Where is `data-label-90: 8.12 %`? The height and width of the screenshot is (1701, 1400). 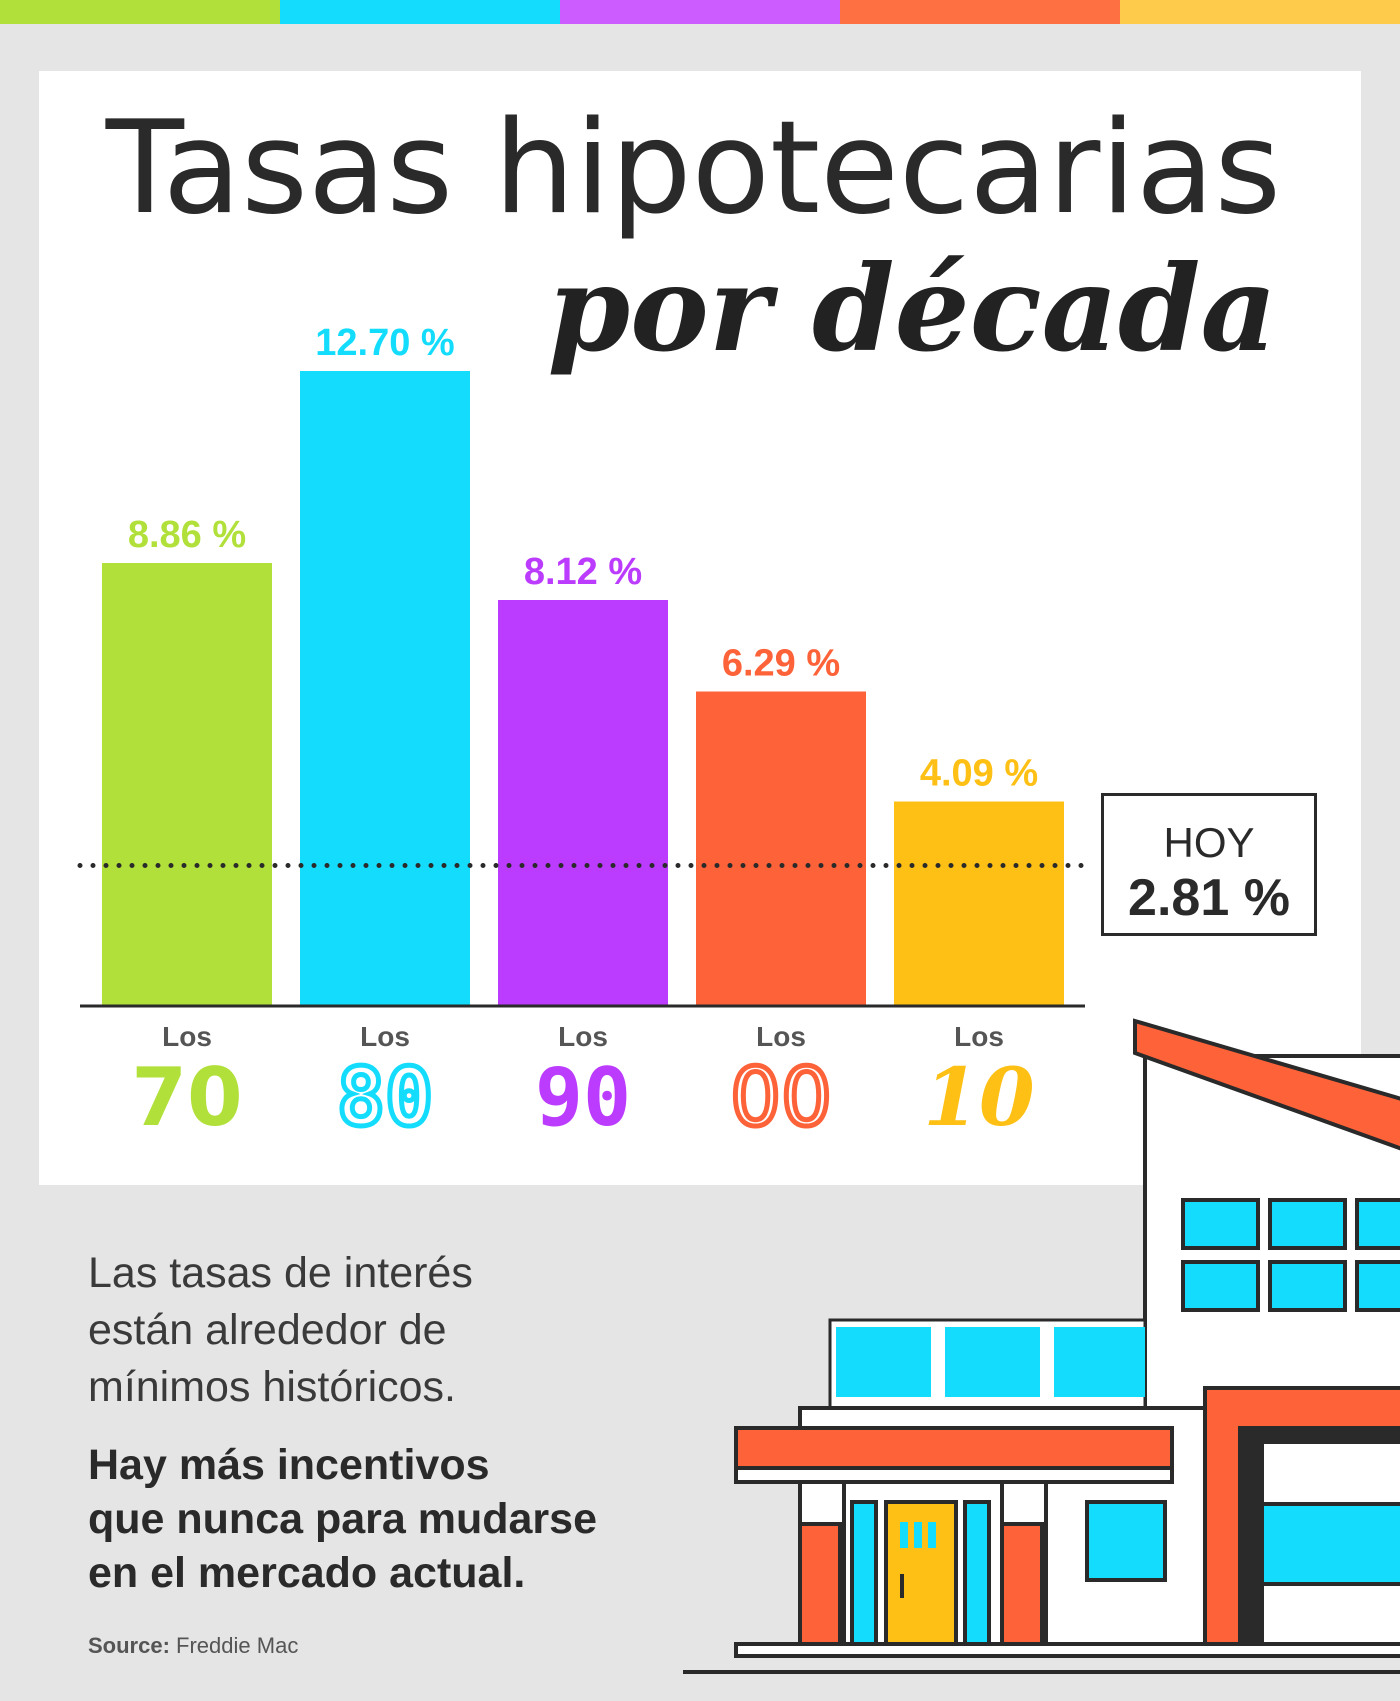 data-label-90: 8.12 % is located at coordinates (583, 572).